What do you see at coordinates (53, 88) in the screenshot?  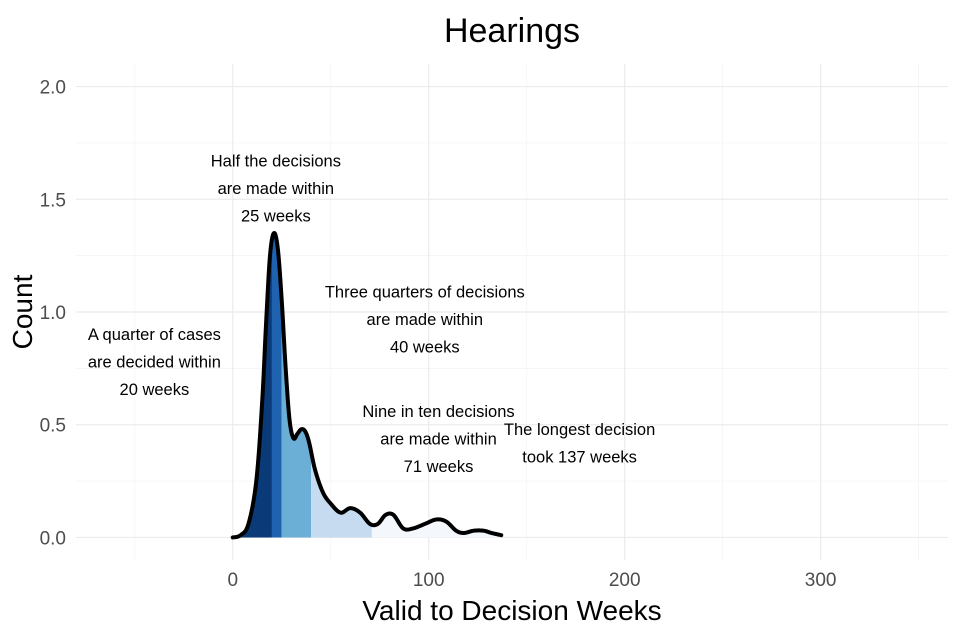 I see `y-tick-label: 2.0` at bounding box center [53, 88].